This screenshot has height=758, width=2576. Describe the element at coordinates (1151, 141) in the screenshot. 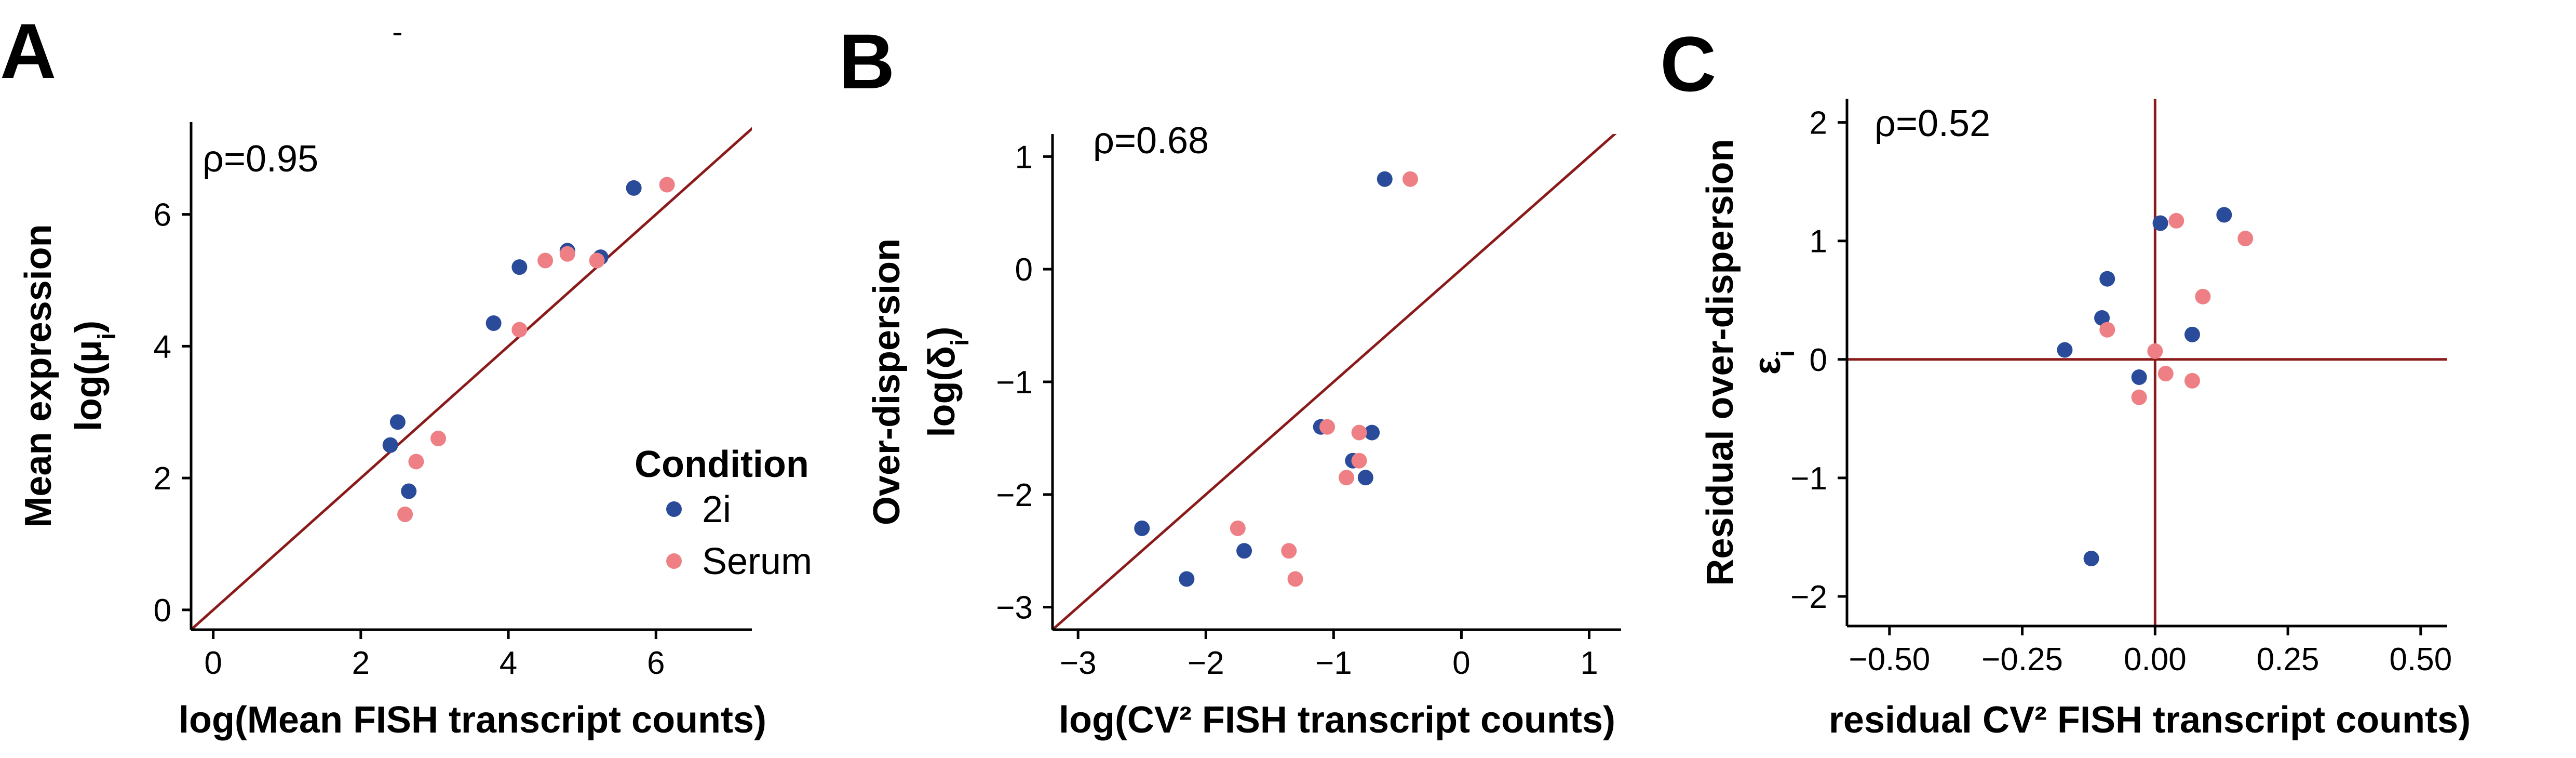

I see `rho-annotation-b: ρ=0.68` at that location.